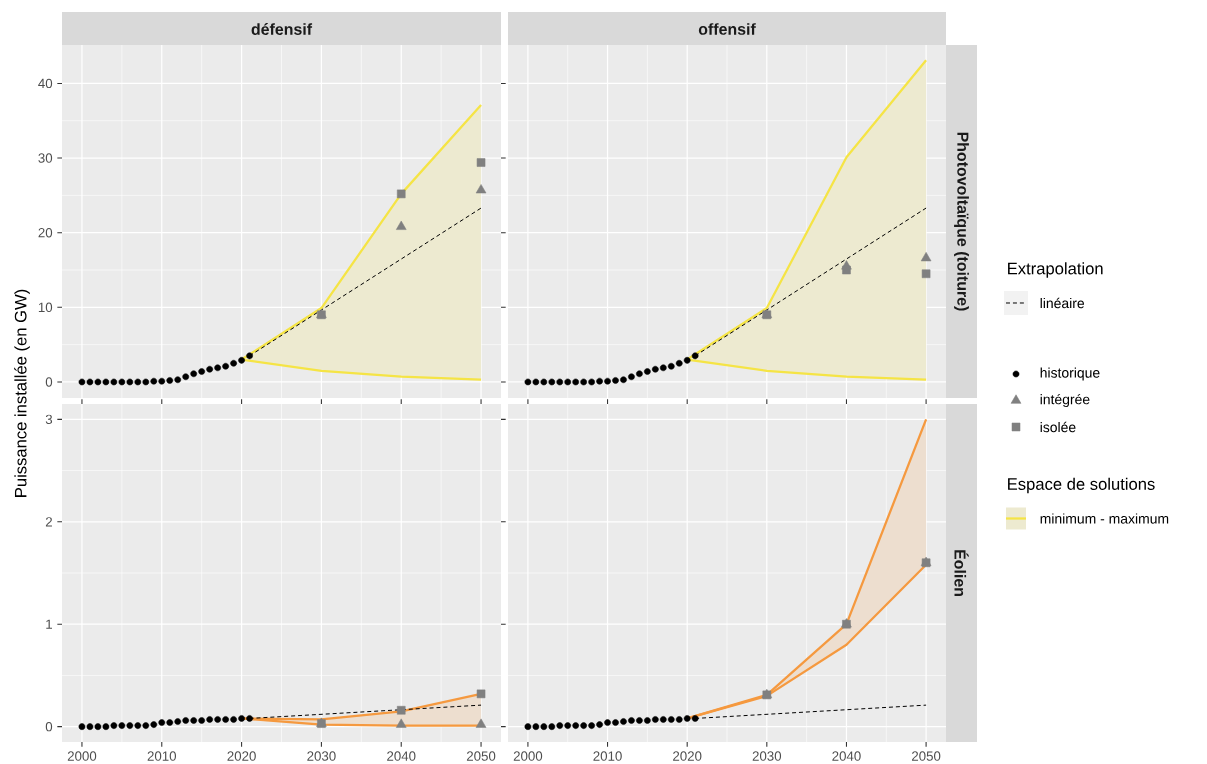 Image resolution: width=1207 pixels, height=764 pixels. Describe the element at coordinates (1070, 374) in the screenshot. I see `legend-label: historique` at that location.